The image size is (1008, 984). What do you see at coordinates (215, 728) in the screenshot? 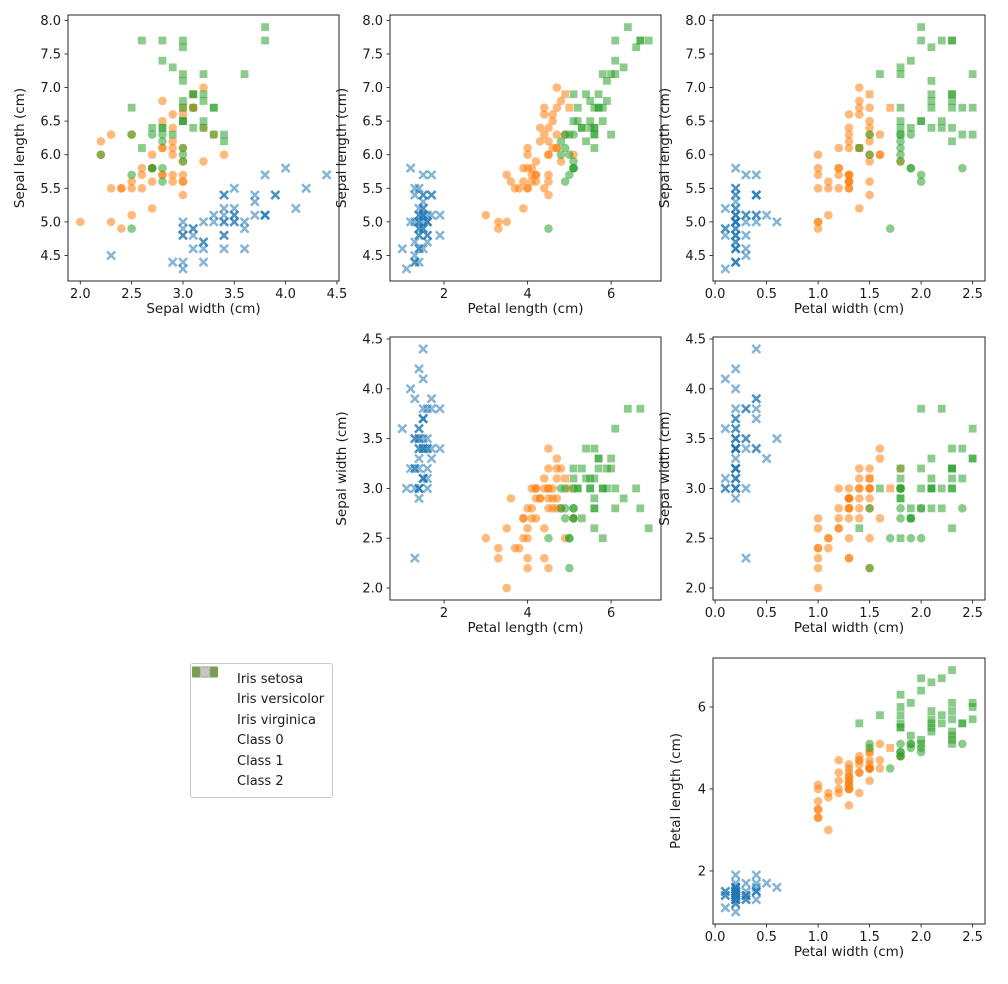
I see `legend-square-marker-icon` at bounding box center [215, 728].